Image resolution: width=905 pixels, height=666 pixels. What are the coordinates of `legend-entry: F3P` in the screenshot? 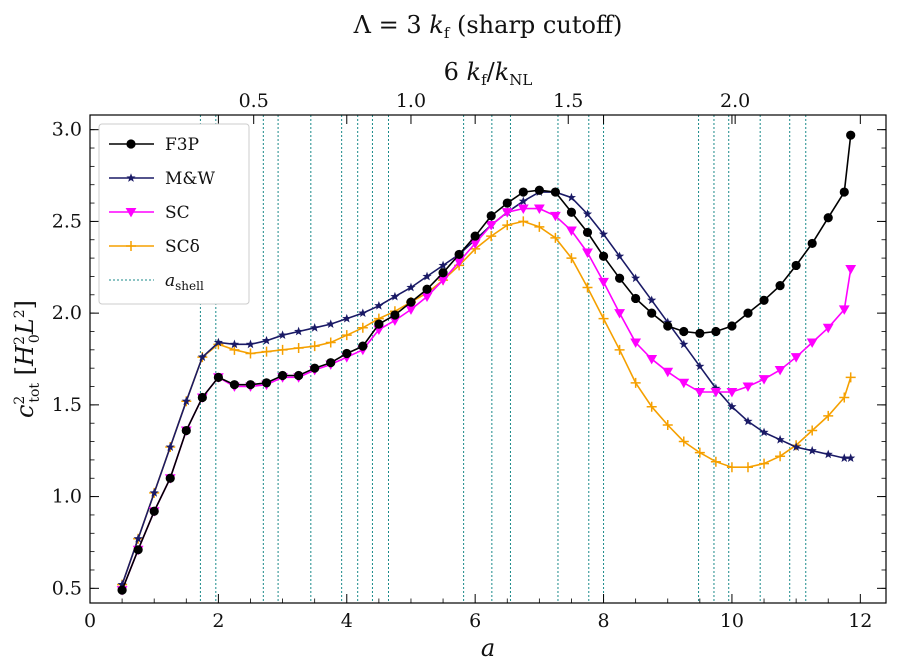 It's located at (154, 145).